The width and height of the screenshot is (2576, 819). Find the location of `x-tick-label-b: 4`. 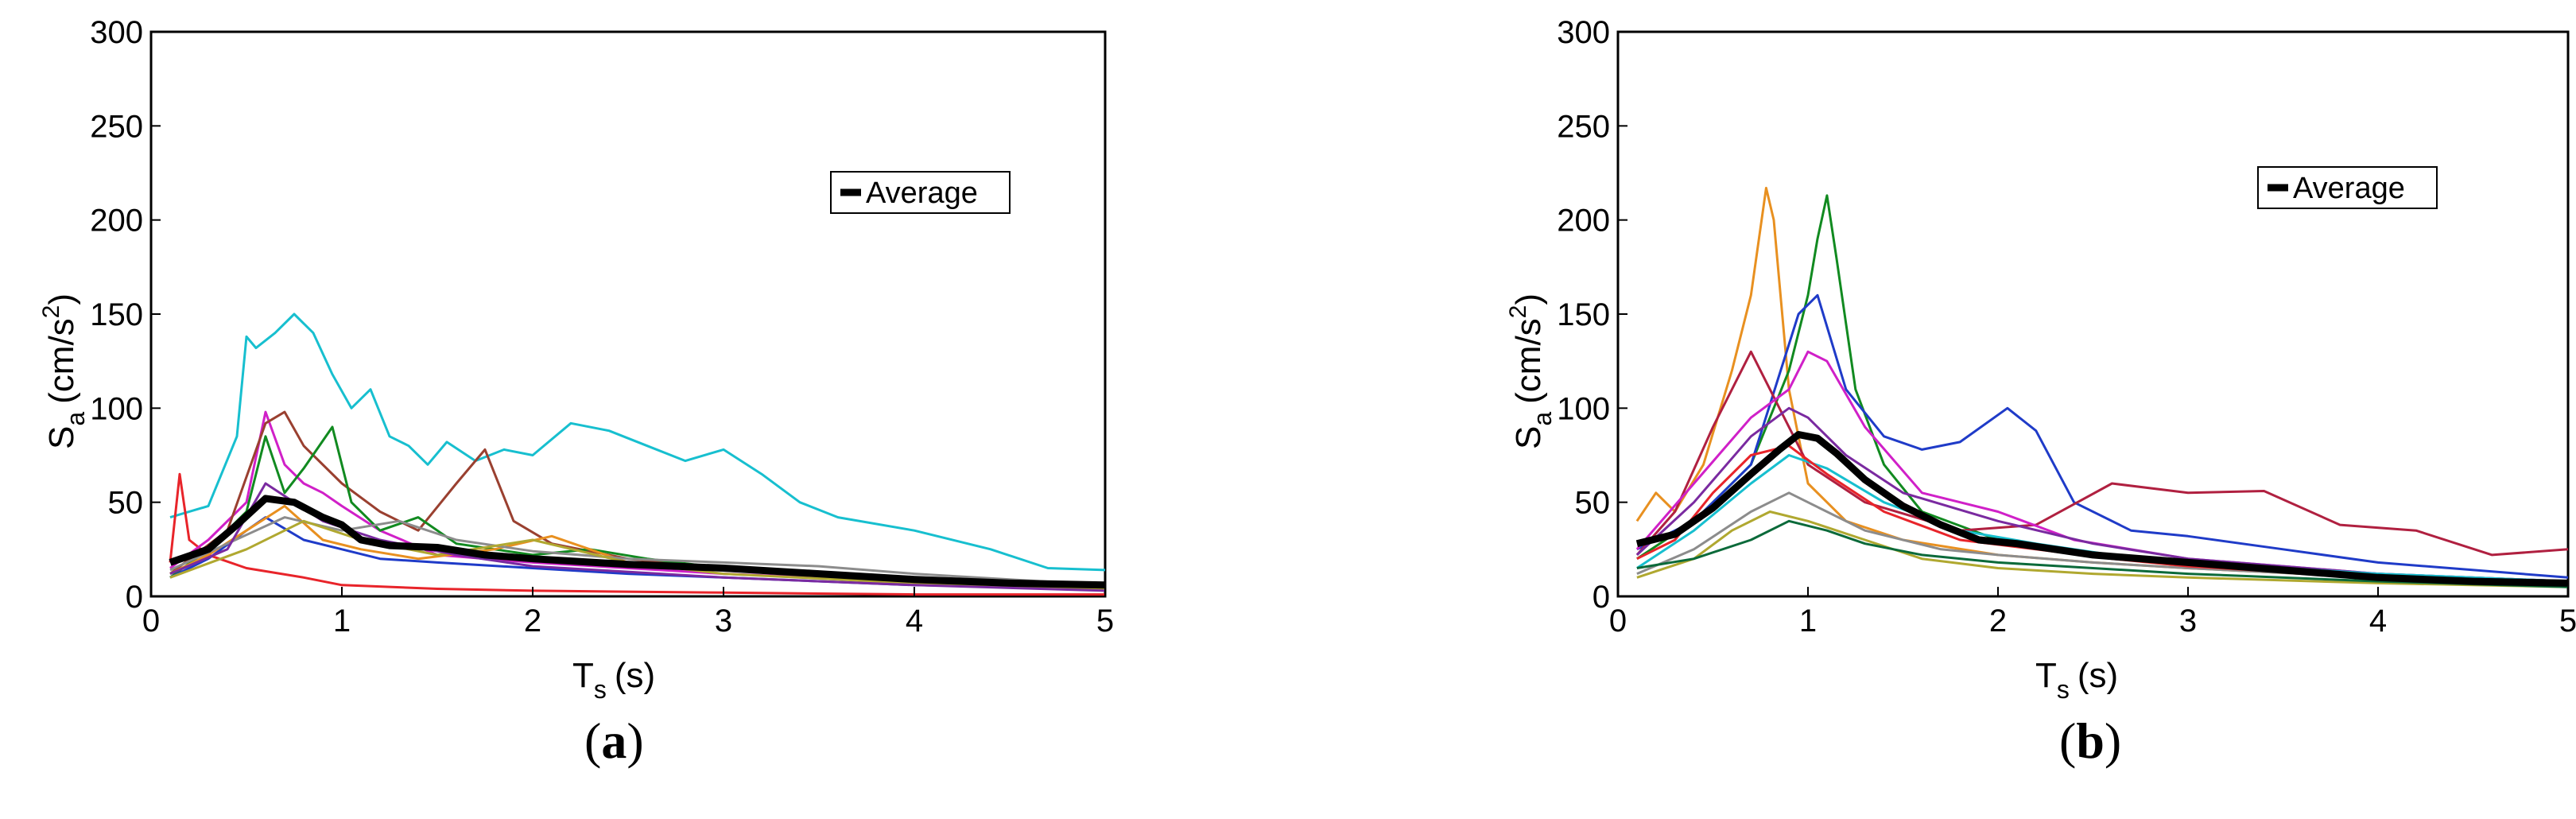

x-tick-label-b: 4 is located at coordinates (2378, 621).